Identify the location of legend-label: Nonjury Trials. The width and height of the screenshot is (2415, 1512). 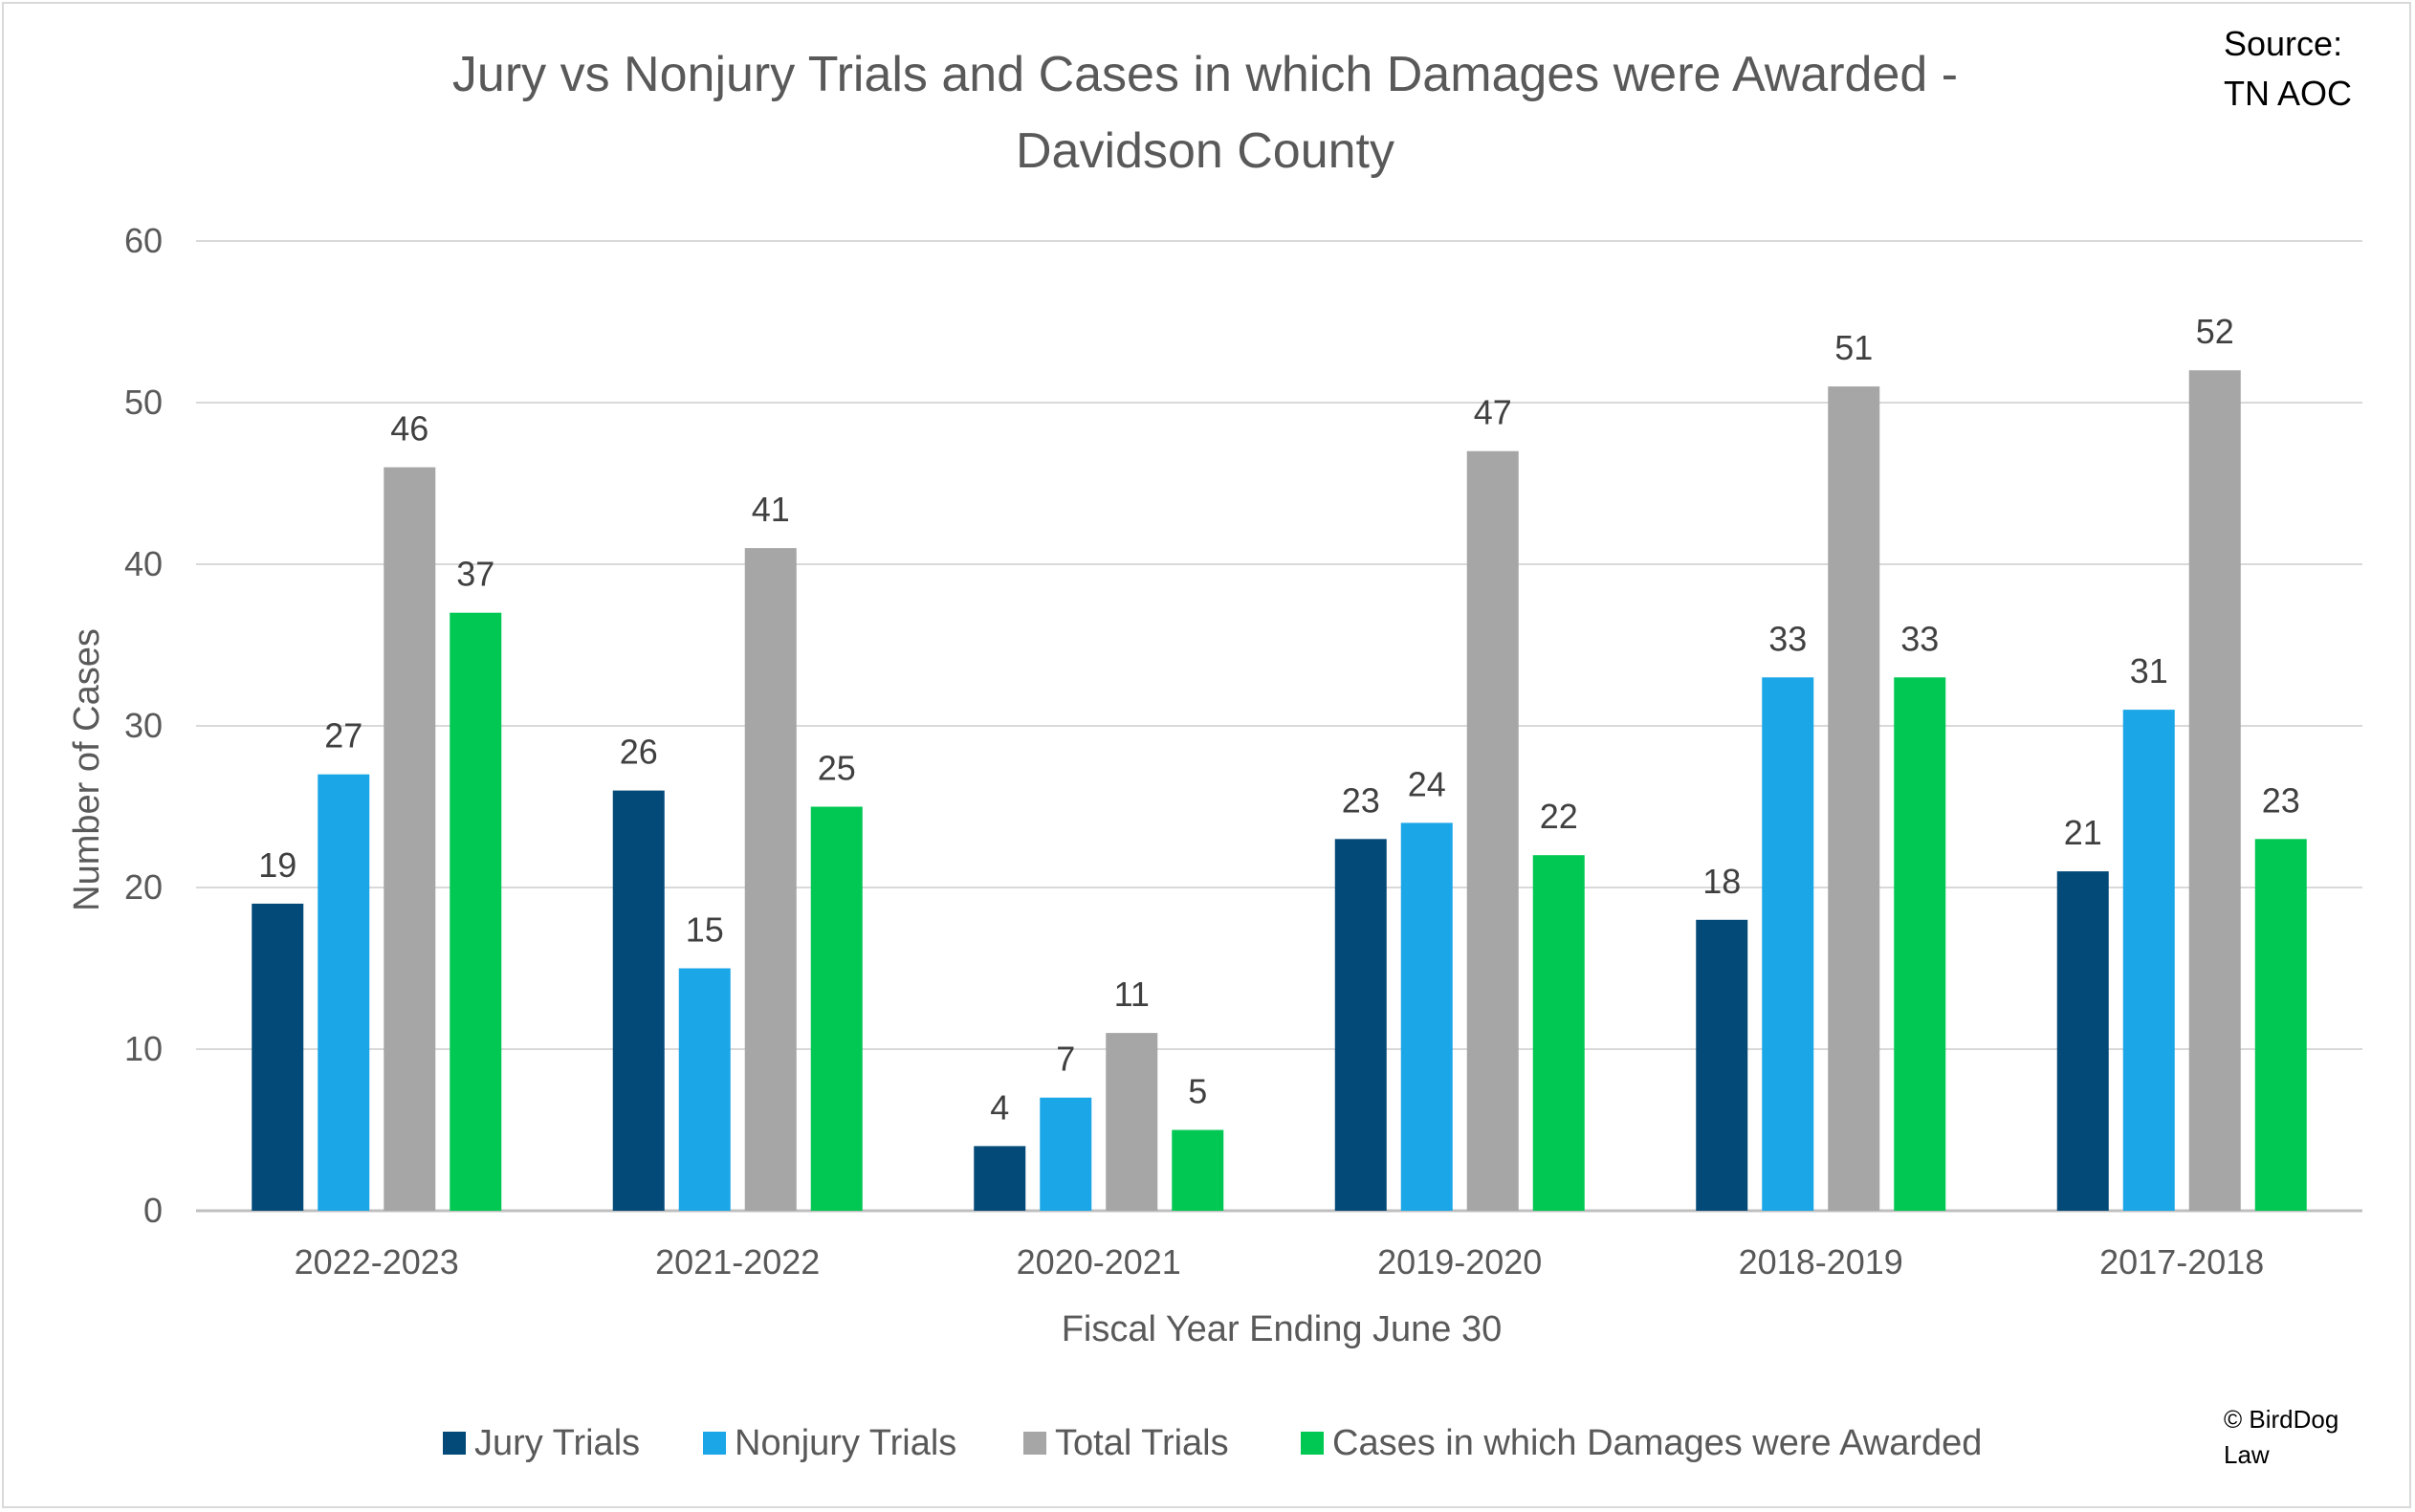
(845, 1443).